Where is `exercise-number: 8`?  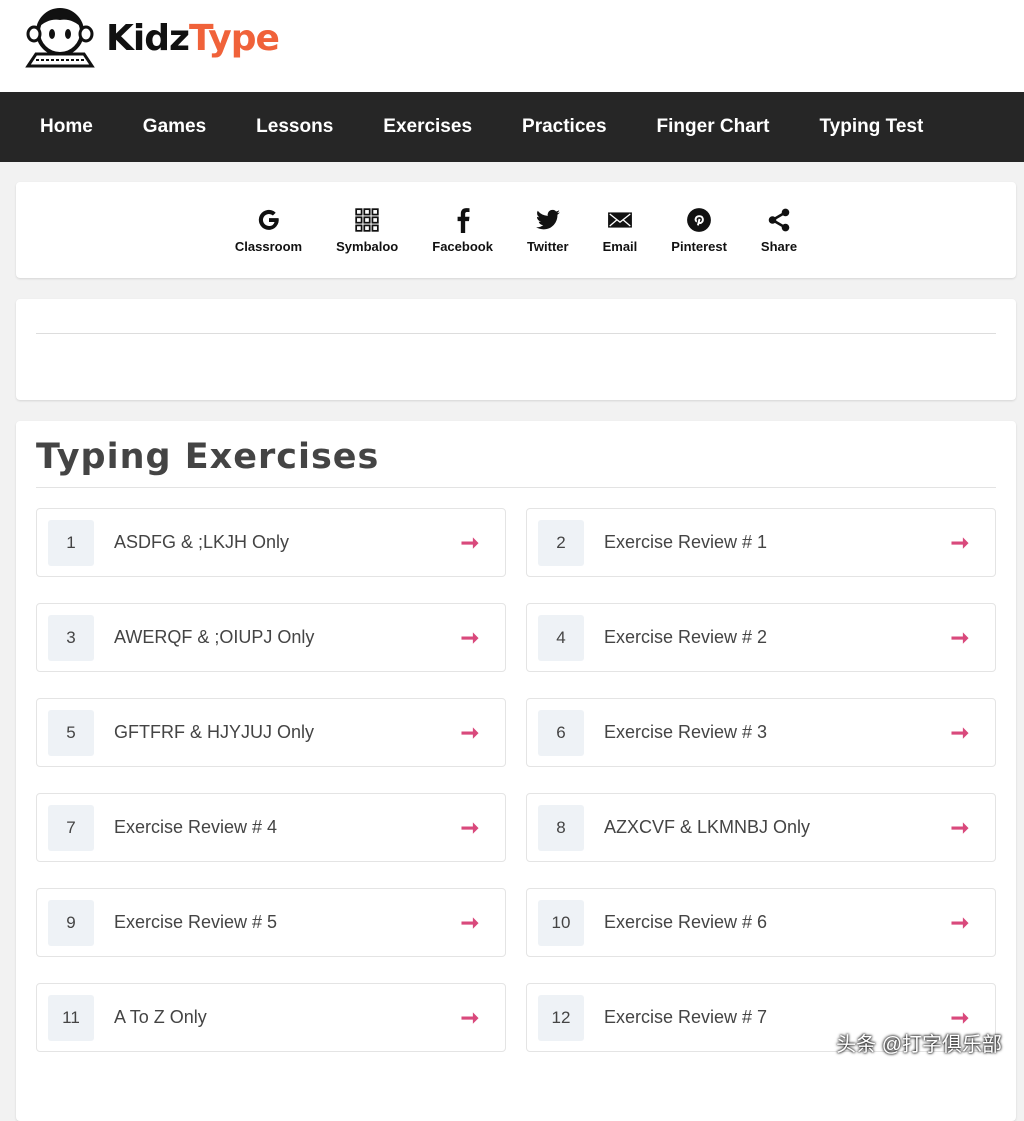
exercise-number: 8 is located at coordinates (561, 827).